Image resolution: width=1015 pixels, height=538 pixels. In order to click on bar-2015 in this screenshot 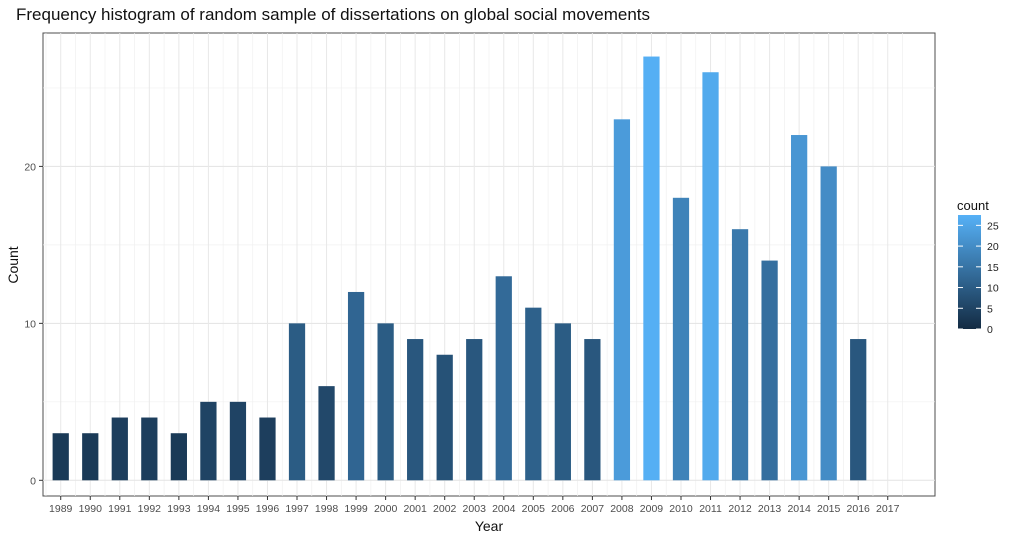, I will do `click(828, 323)`.